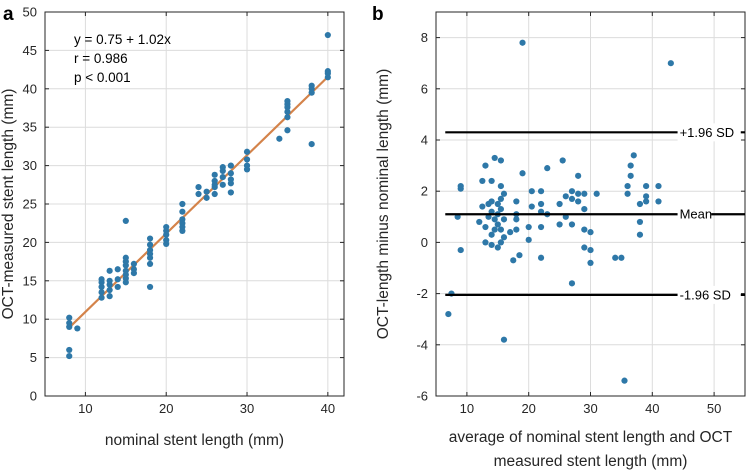 This screenshot has width=755, height=474. Describe the element at coordinates (30, 165) in the screenshot. I see `y-tick-label: 30` at that location.